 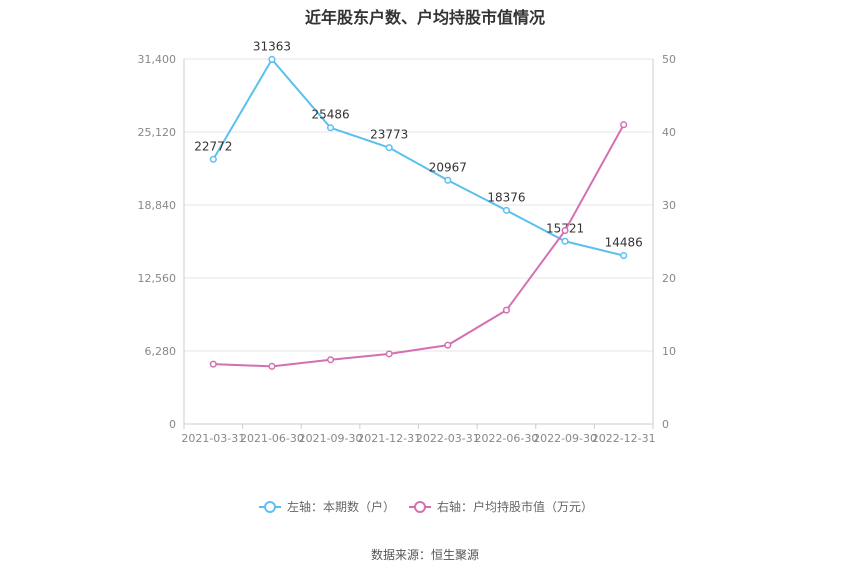 What do you see at coordinates (448, 438) in the screenshot?
I see `x-tick-label: 2022-03-31` at bounding box center [448, 438].